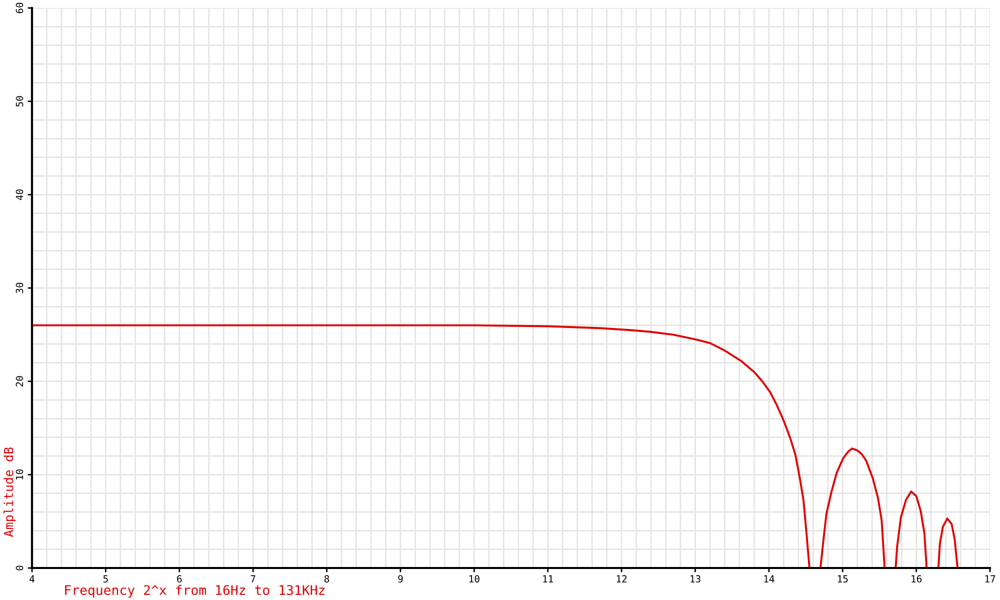 The width and height of the screenshot is (1000, 600). What do you see at coordinates (20, 288) in the screenshot?
I see `y-tick-label: 30` at bounding box center [20, 288].